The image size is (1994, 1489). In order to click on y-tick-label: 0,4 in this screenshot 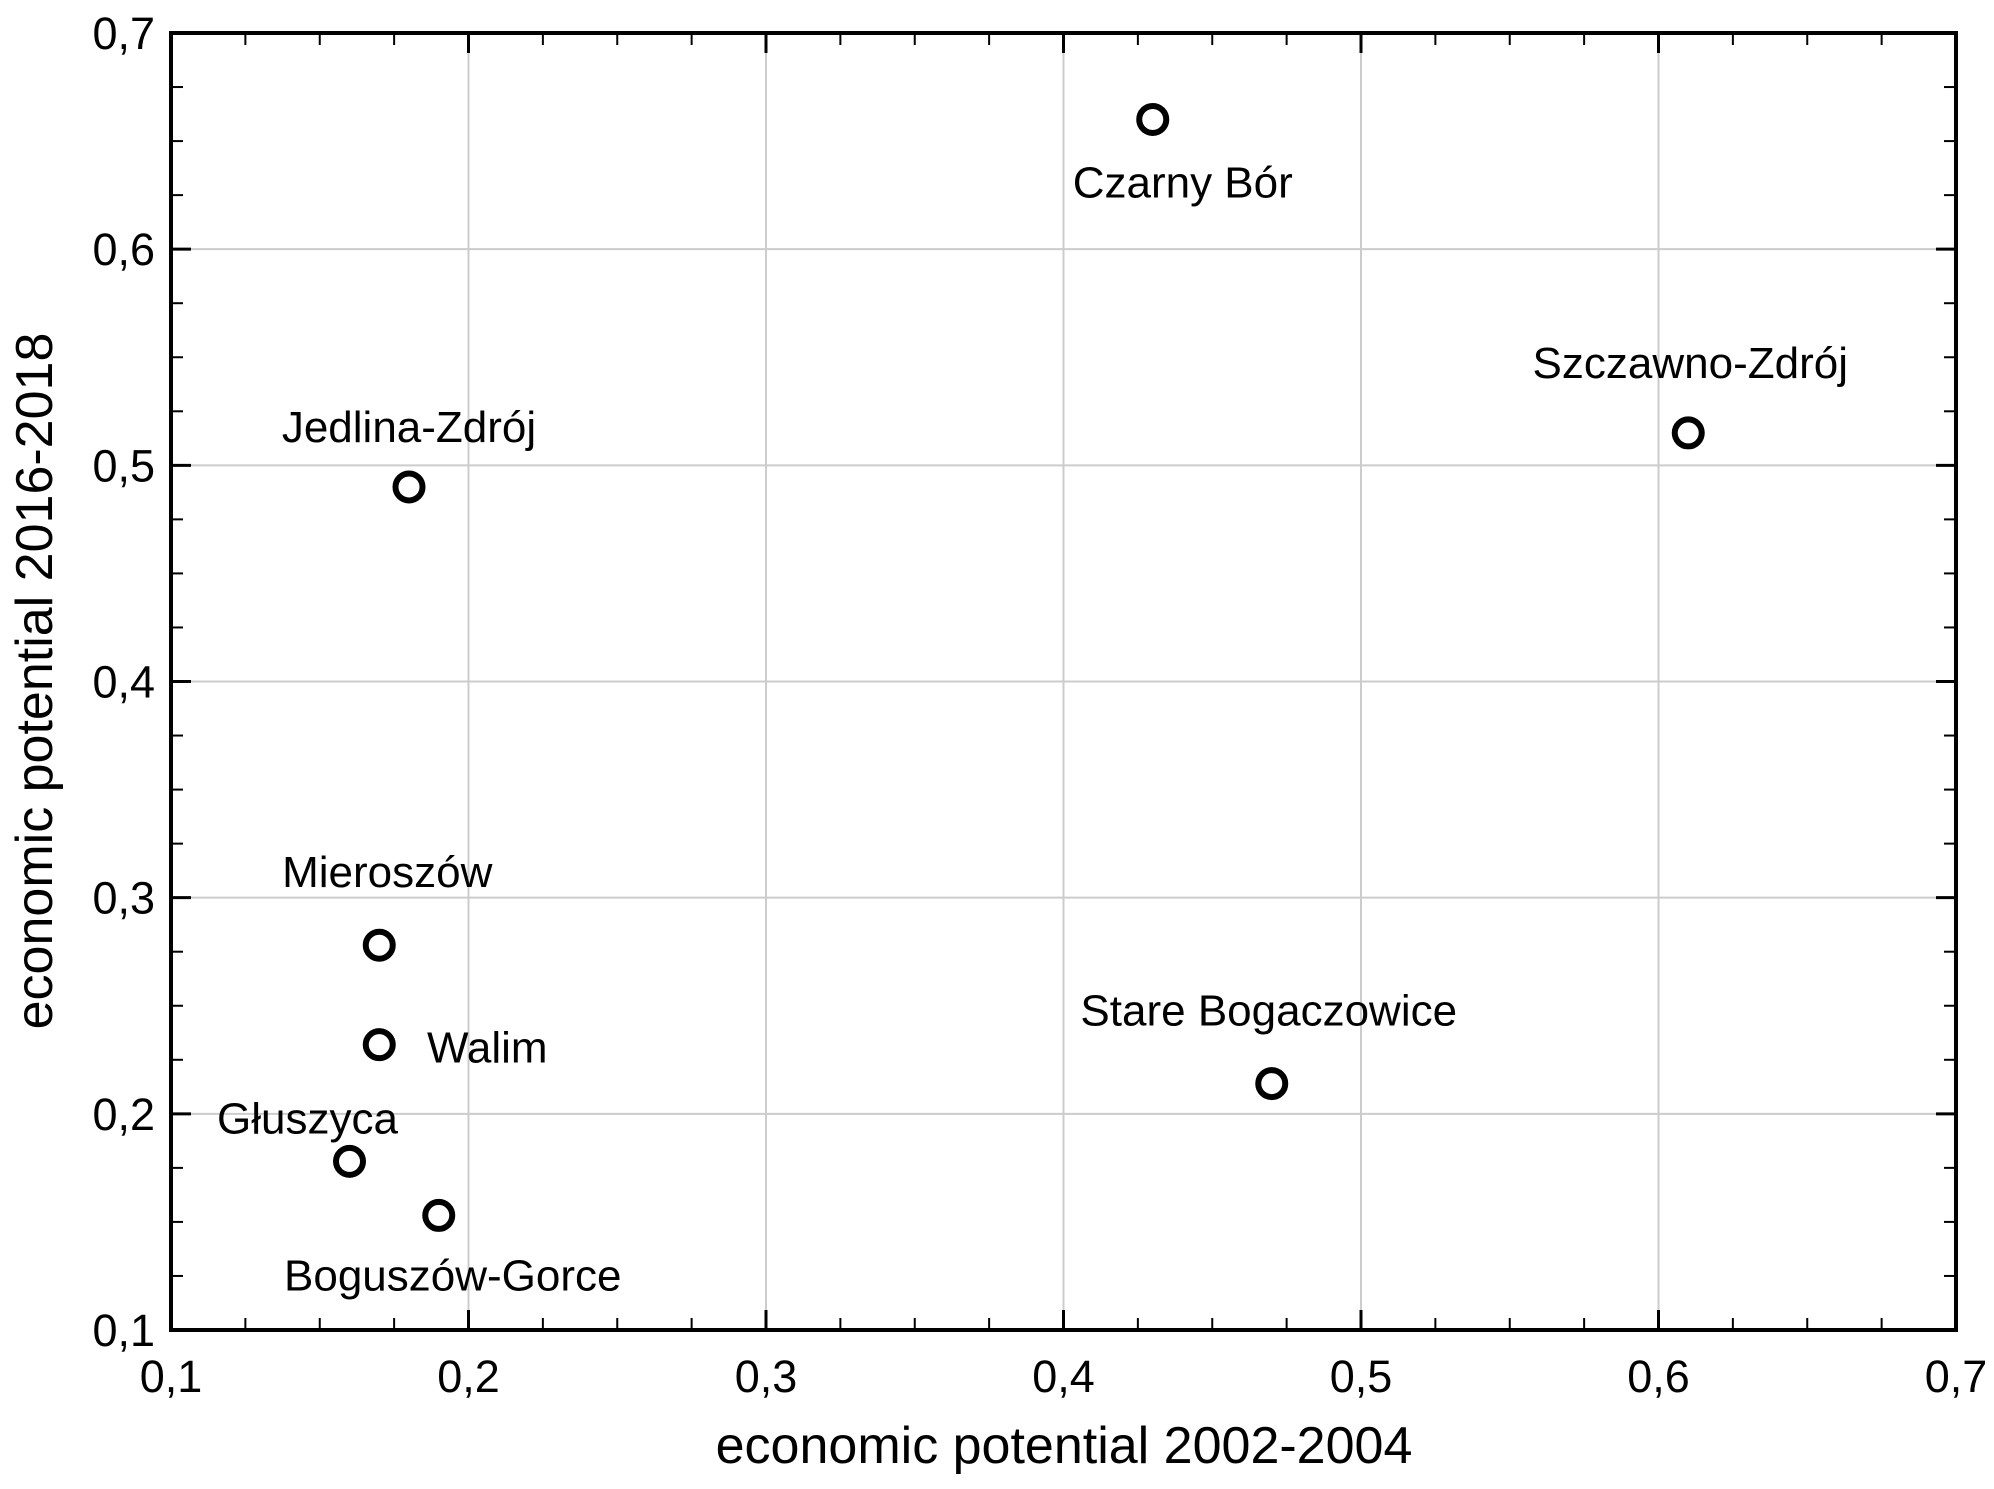, I will do `click(123, 682)`.